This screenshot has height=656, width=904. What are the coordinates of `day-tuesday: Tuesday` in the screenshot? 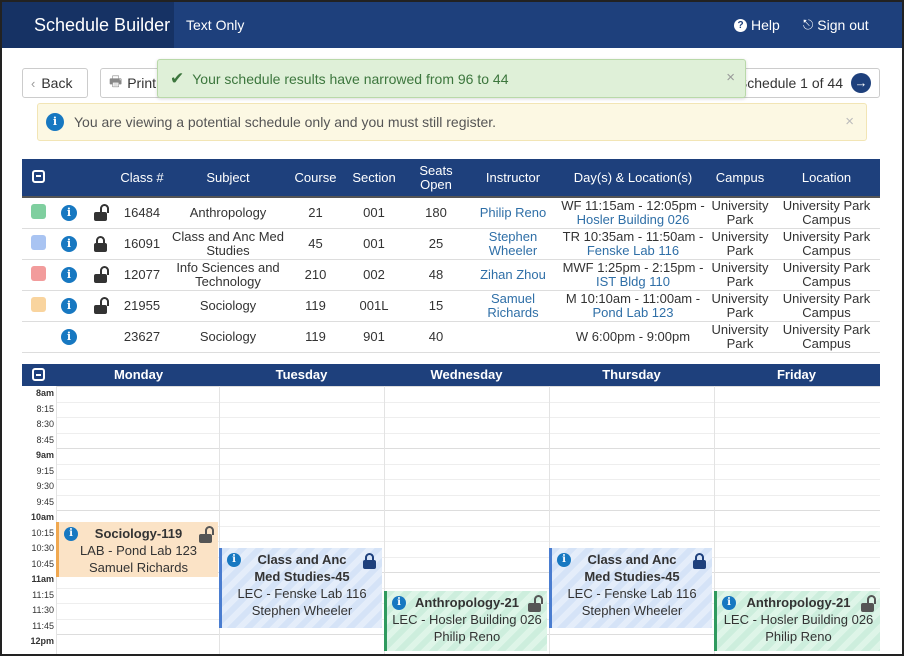 It's located at (301, 374).